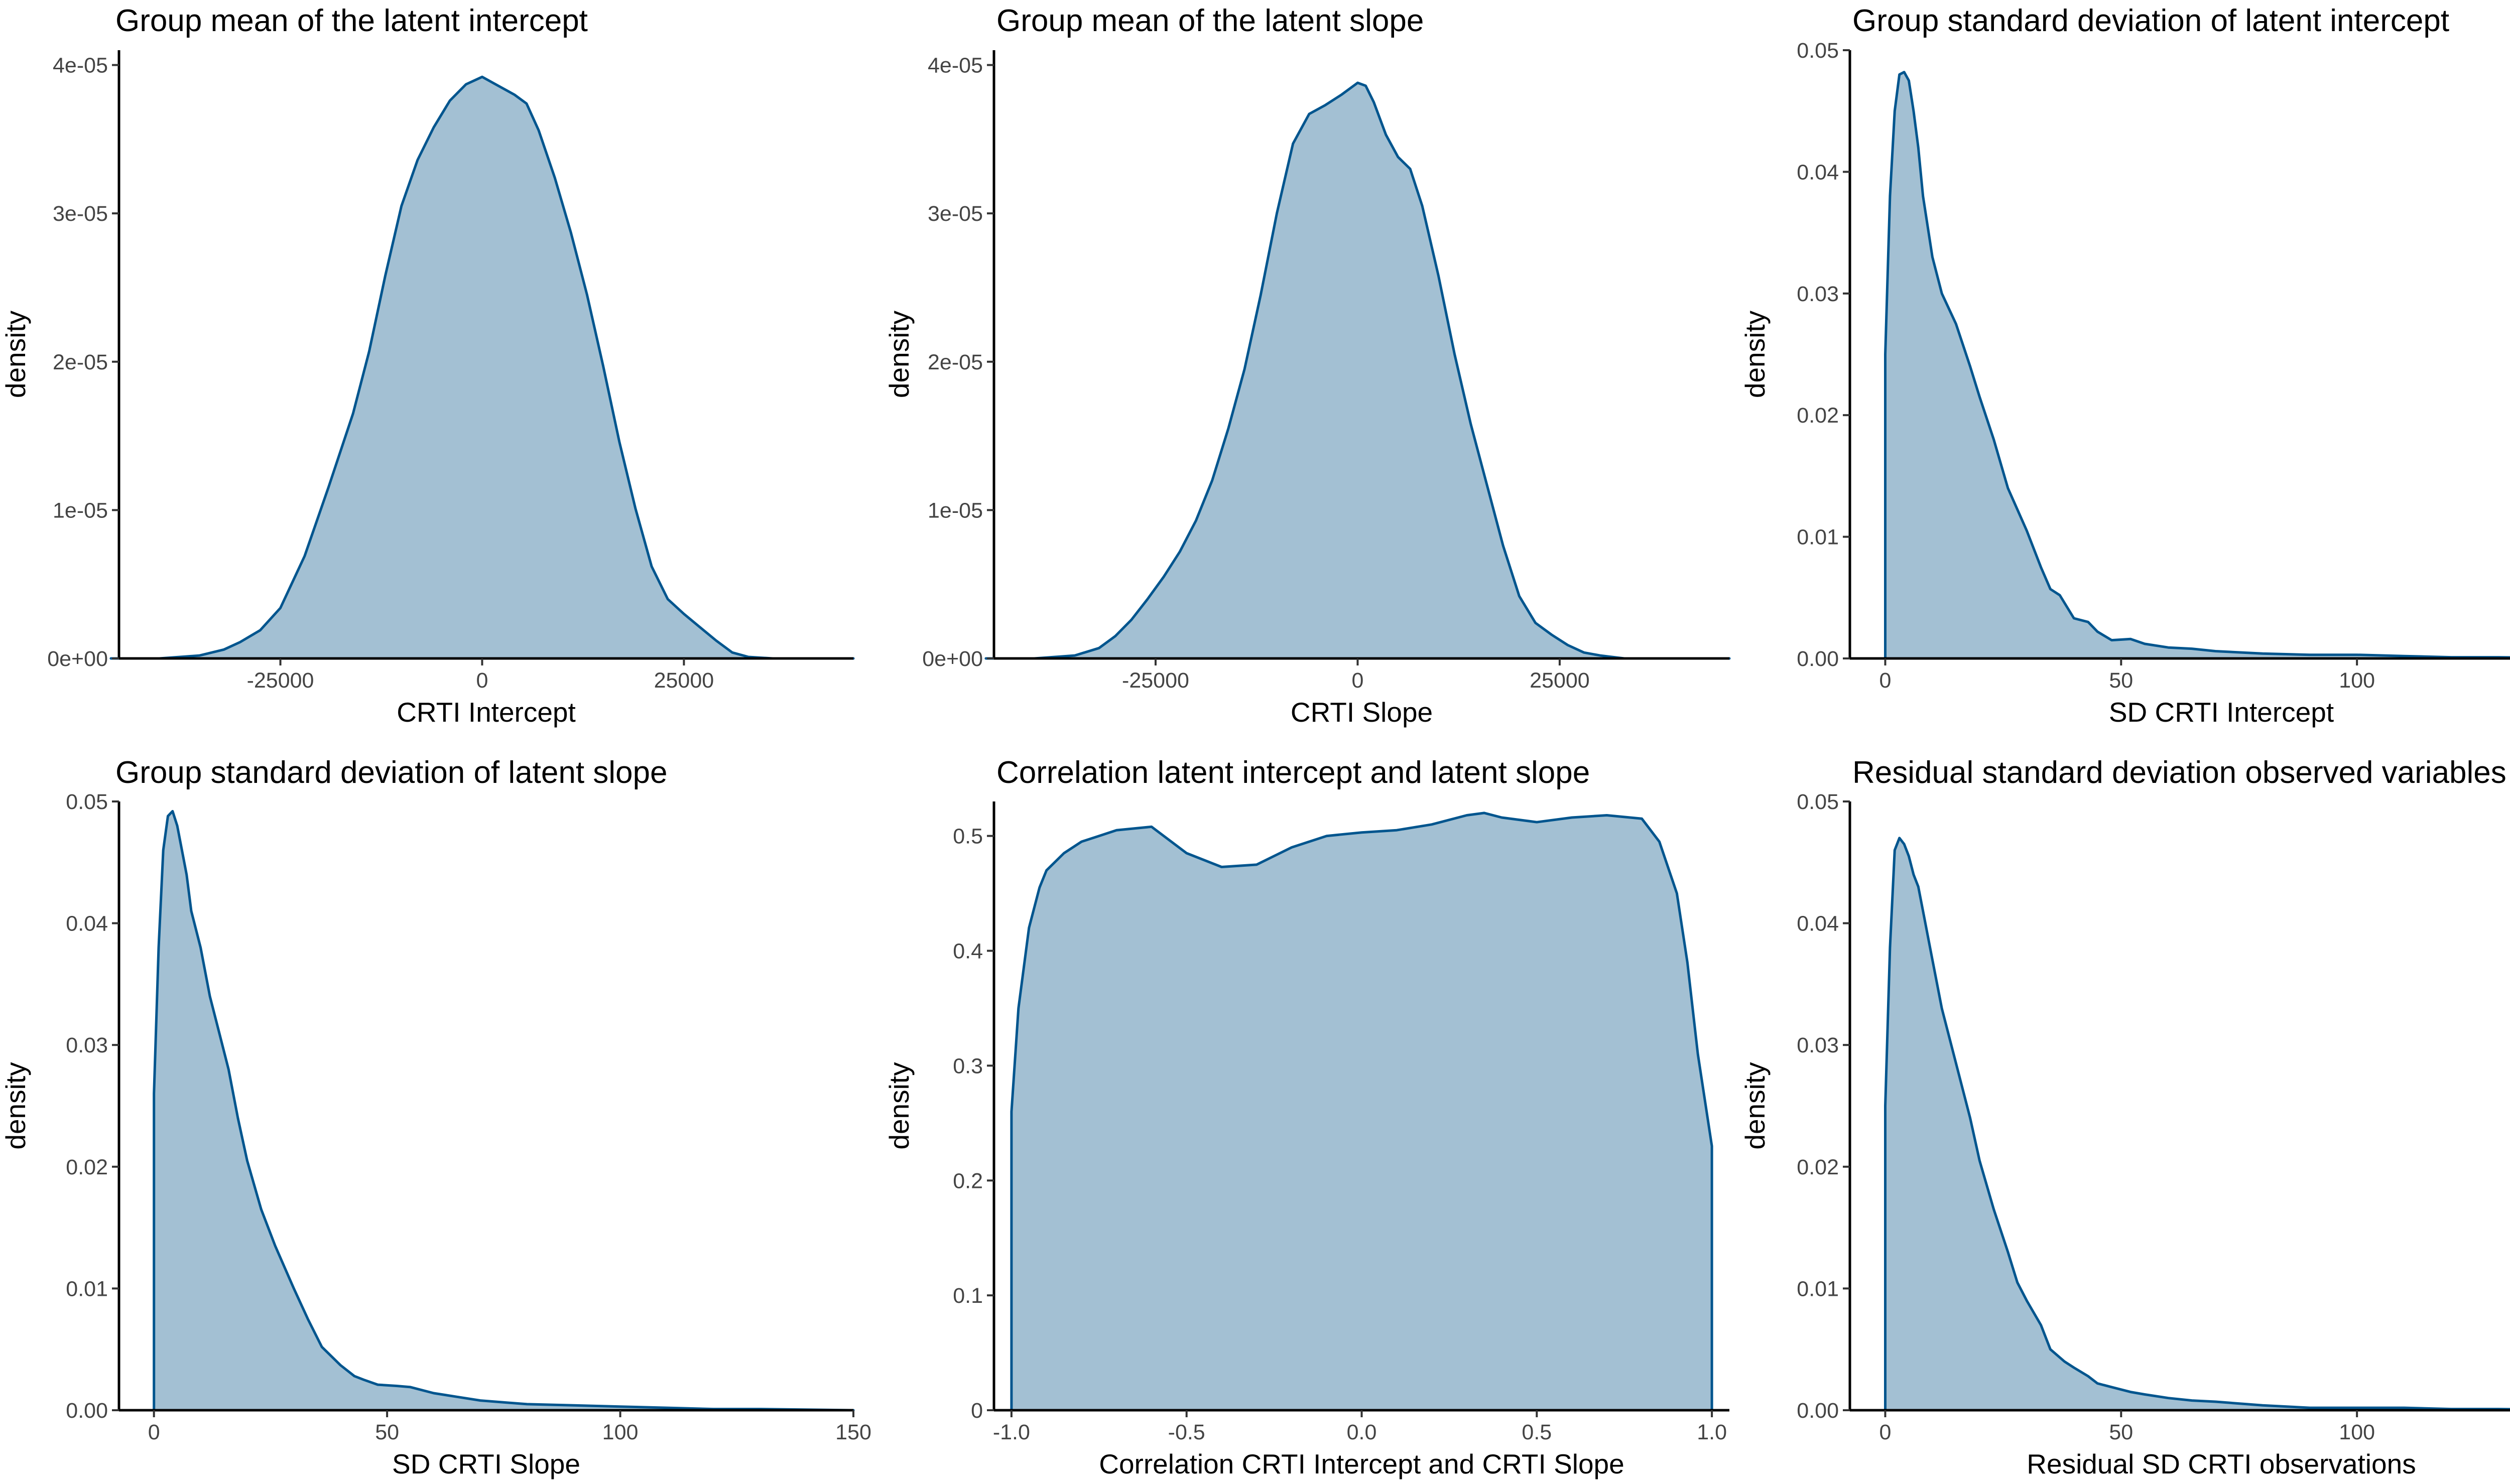 The height and width of the screenshot is (1484, 2510). I want to click on x-tick-label: 150, so click(853, 1432).